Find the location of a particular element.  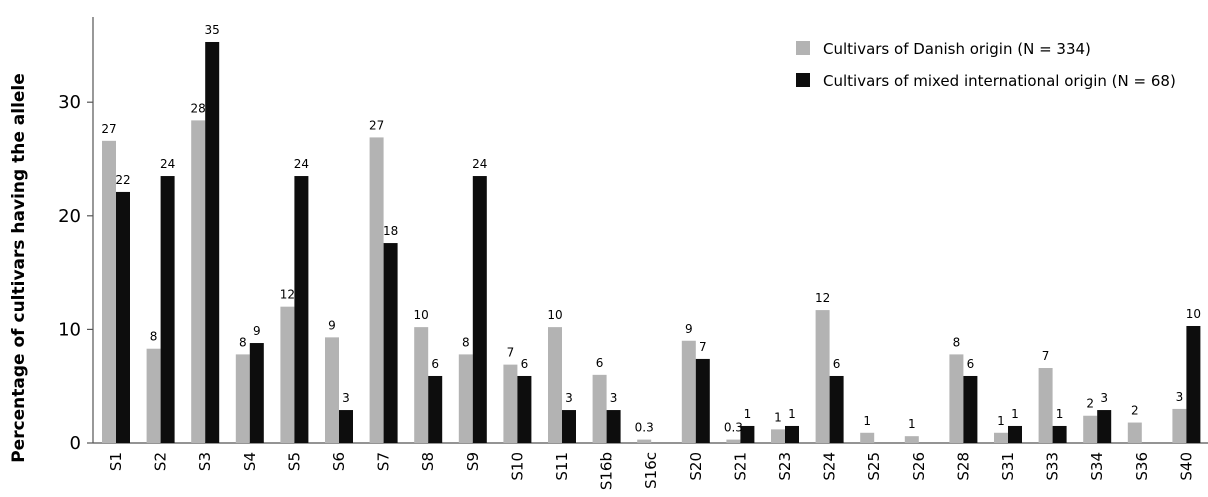

data-label-international-S24: 6 is located at coordinates (837, 364).